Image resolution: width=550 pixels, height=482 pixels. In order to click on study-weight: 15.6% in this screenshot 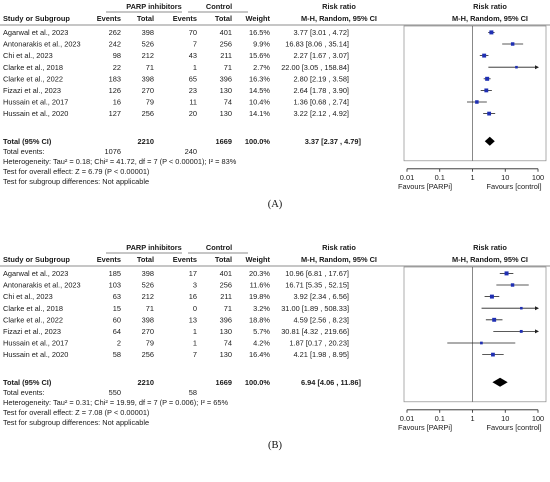, I will do `click(259, 55)`.